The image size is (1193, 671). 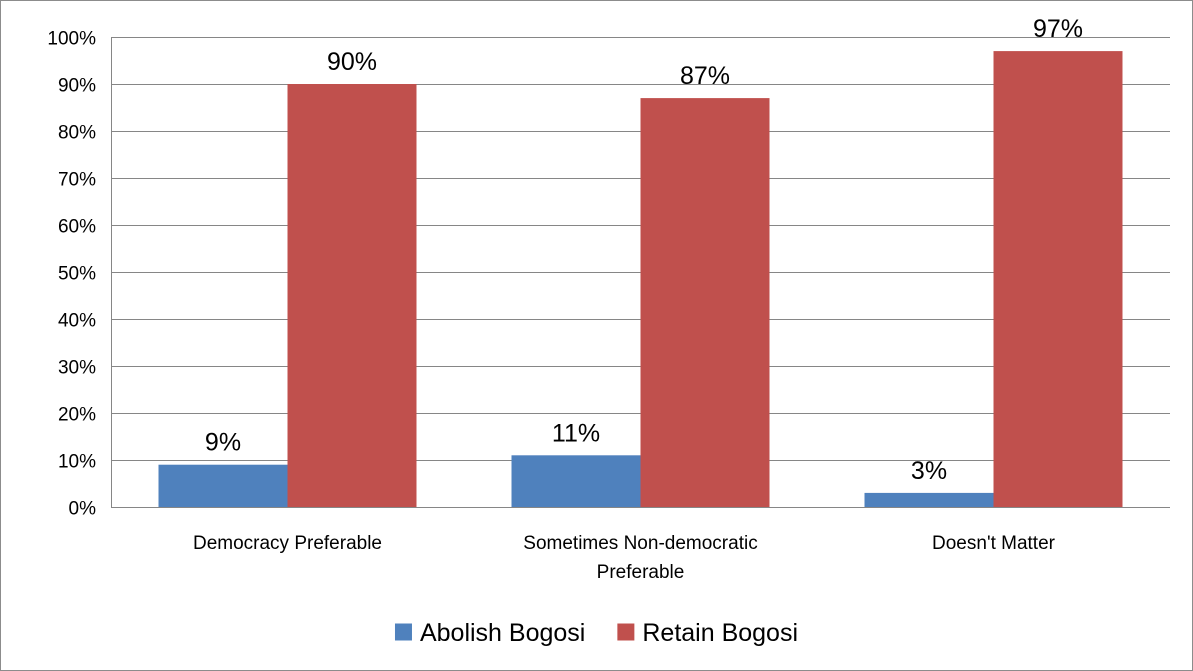 What do you see at coordinates (1058, 29) in the screenshot?
I see `data-label: 97%` at bounding box center [1058, 29].